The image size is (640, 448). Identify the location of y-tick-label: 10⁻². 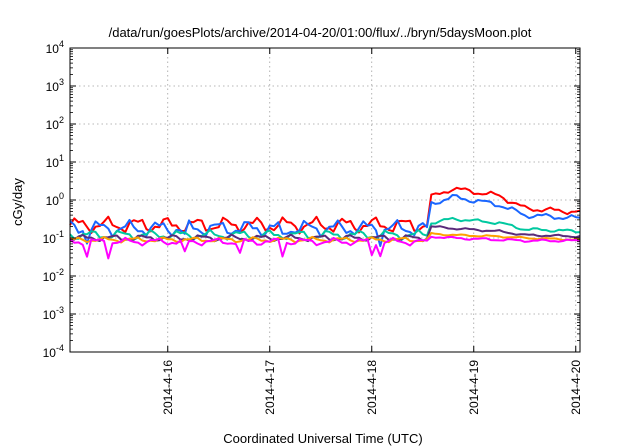
(53, 275).